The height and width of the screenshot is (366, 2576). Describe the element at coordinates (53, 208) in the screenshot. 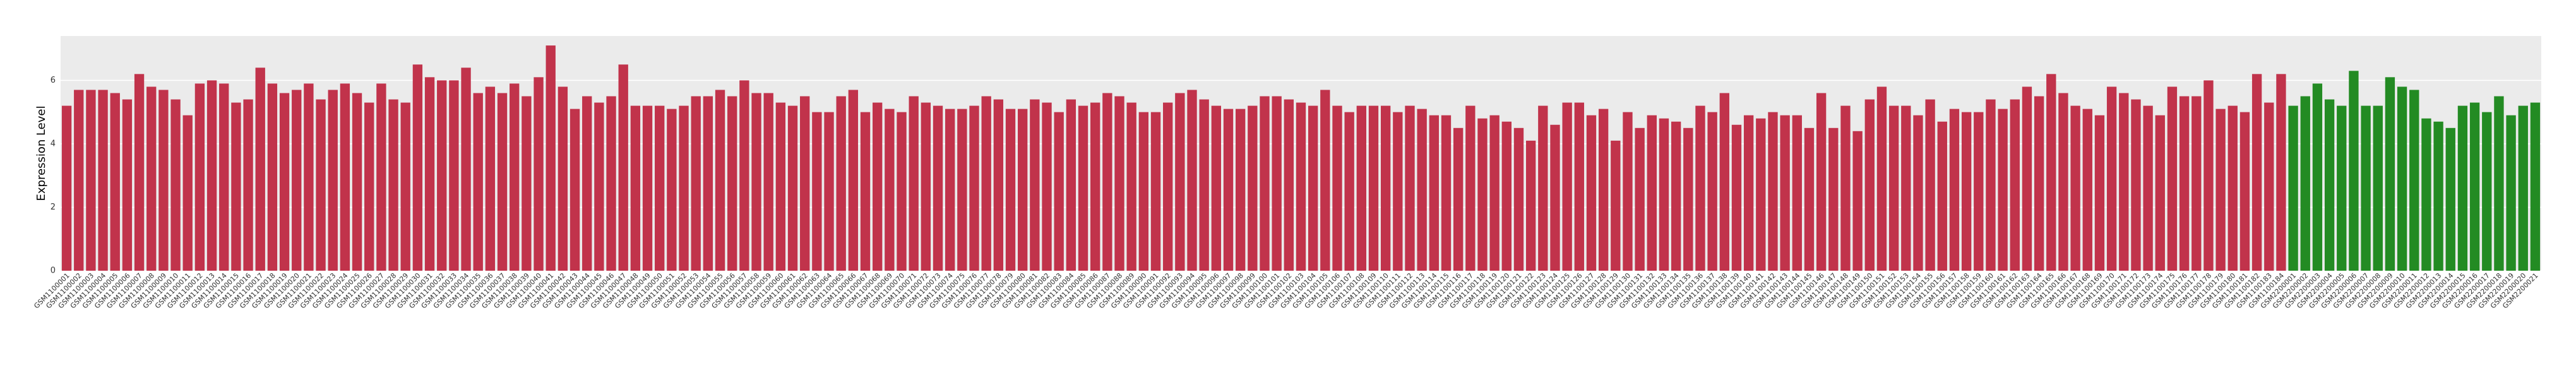

I see `y-tick-label: 2` at that location.